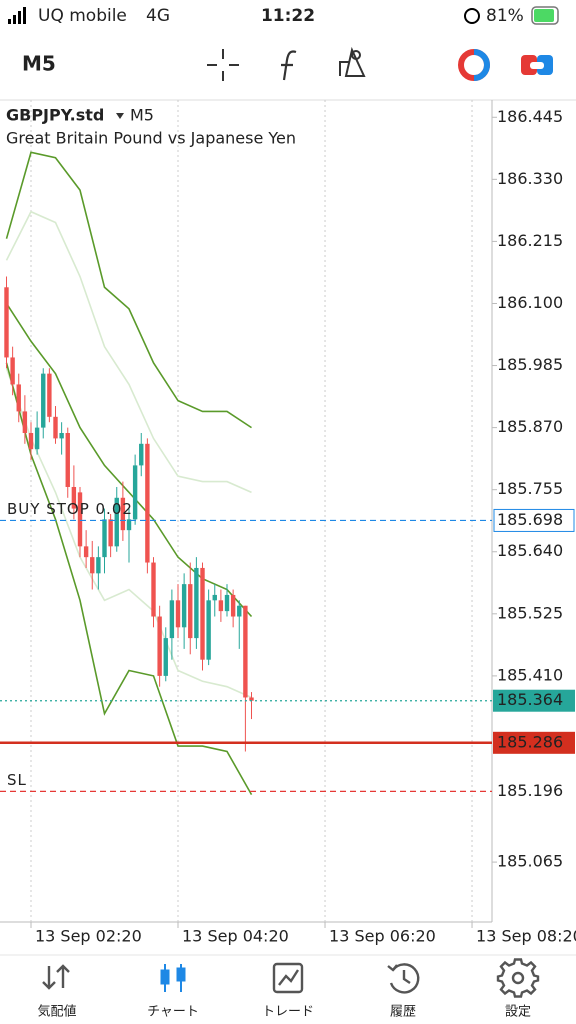 Image resolution: width=576 pixels, height=1024 pixels. What do you see at coordinates (530, 364) in the screenshot?
I see `y-tick-label: 185.985` at bounding box center [530, 364].